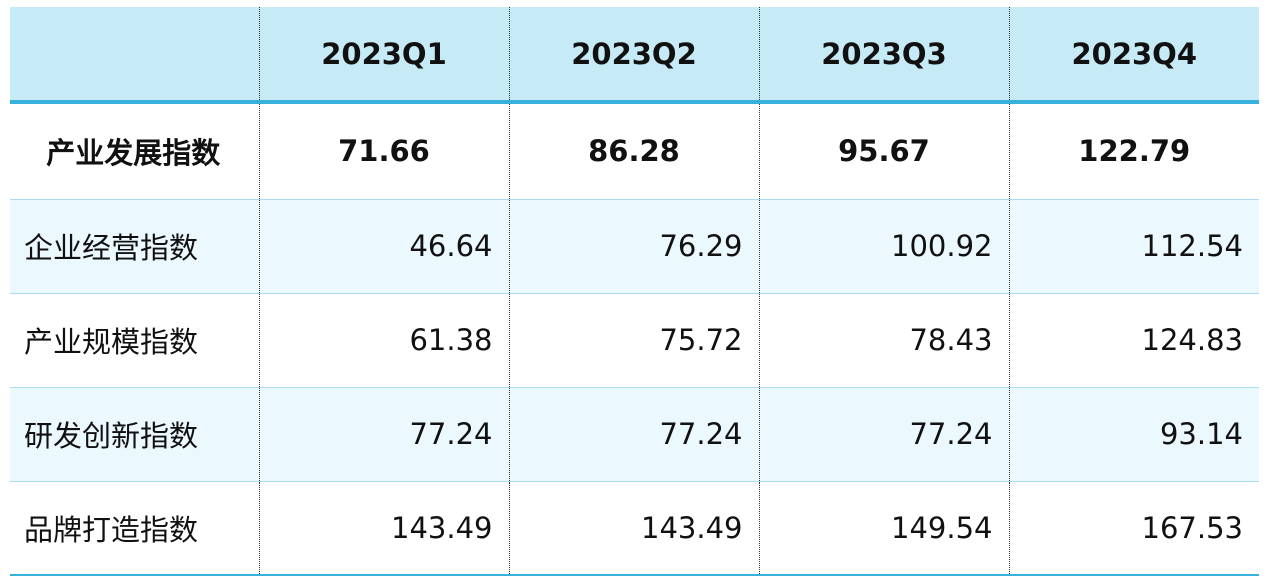 Image resolution: width=1271 pixels, height=584 pixels. I want to click on value-cell: 100.92, so click(884, 246).